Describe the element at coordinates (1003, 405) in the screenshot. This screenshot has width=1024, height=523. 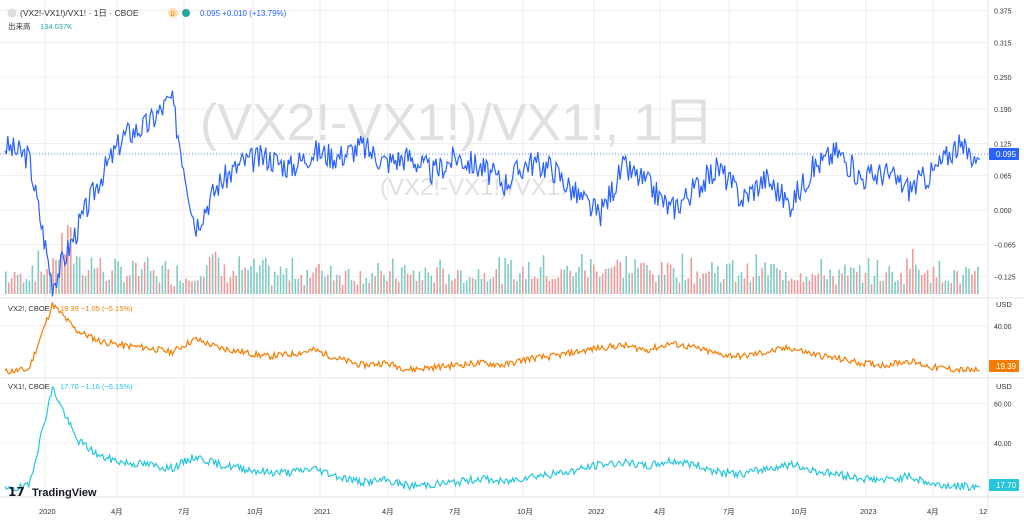
I see `price-tick-label: 60.00` at that location.